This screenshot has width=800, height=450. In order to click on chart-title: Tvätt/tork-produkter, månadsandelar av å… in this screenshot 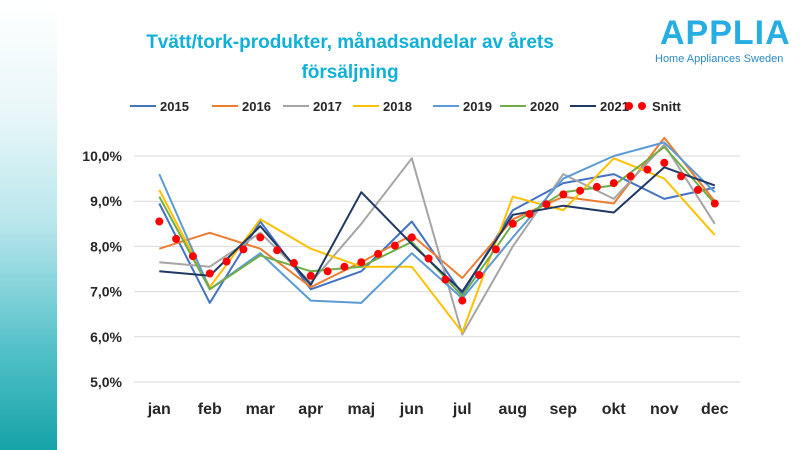, I will do `click(350, 58)`.